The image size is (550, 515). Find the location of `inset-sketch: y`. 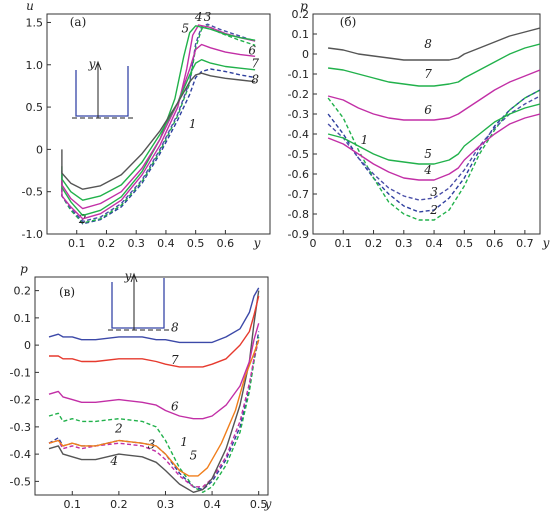

inset-sketch: y is located at coordinates (139, 300).